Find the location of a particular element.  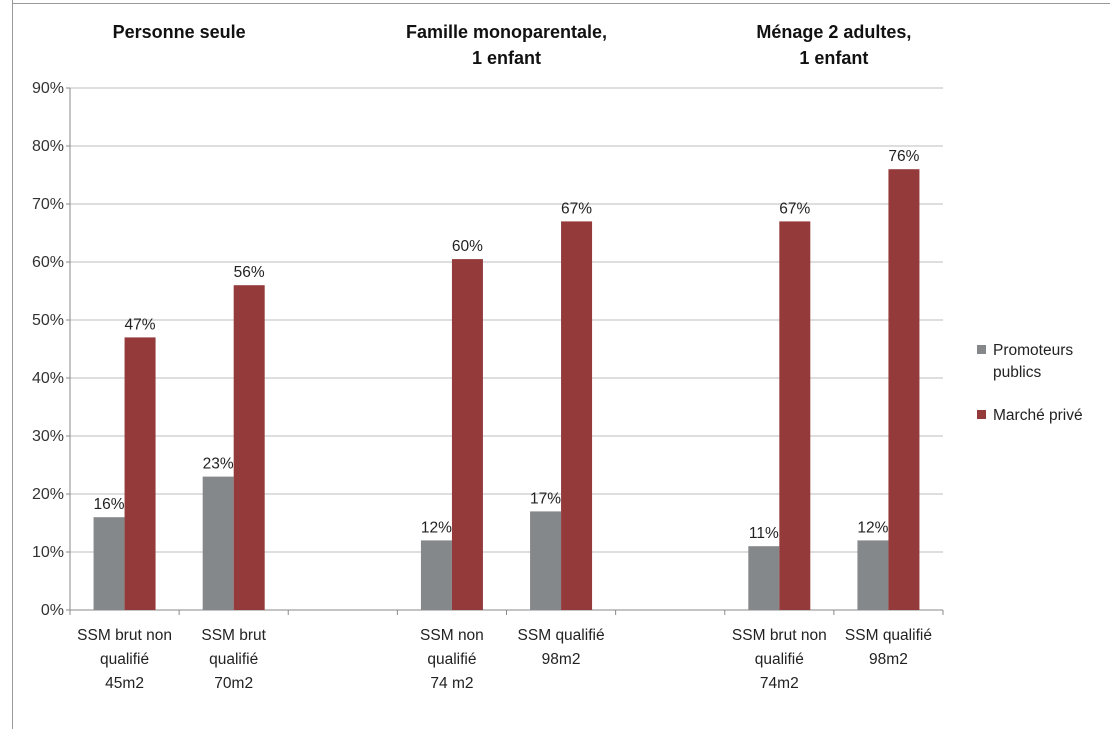

group-title: Famille monoparentale, is located at coordinates (506, 32).